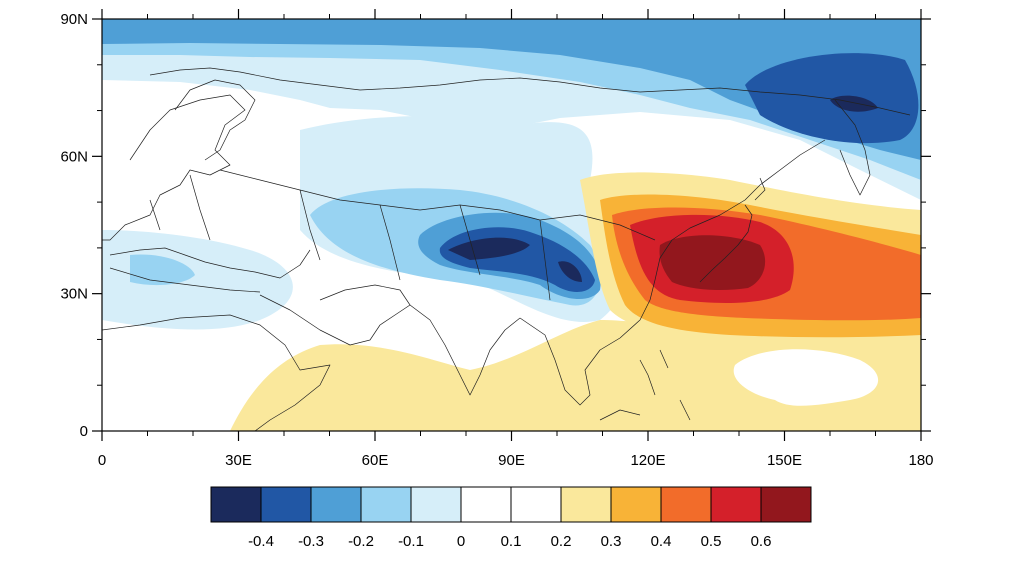  Describe the element at coordinates (74, 294) in the screenshot. I see `lat-tick-label: 30N` at that location.